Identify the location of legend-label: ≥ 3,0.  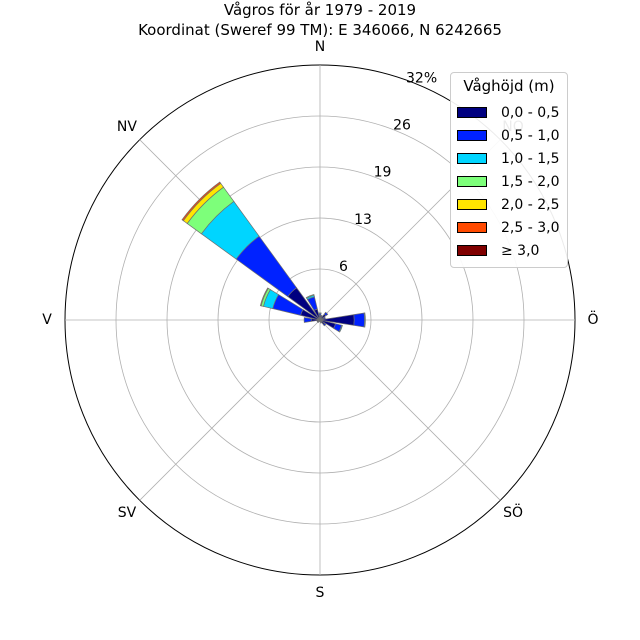
(520, 251).